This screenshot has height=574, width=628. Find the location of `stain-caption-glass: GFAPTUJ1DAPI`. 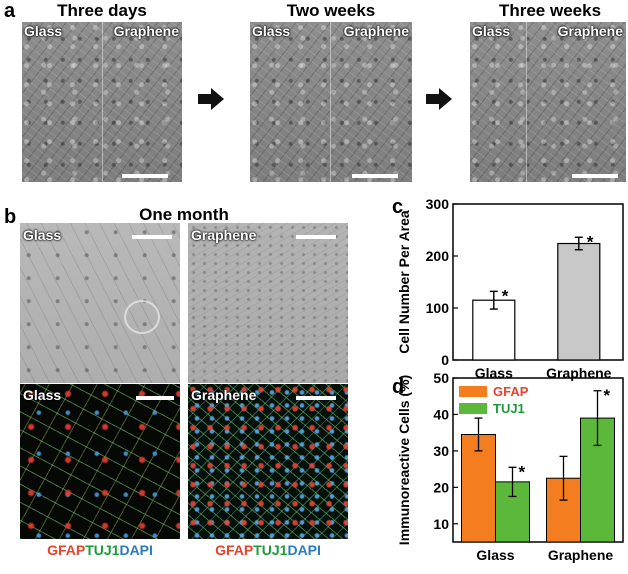

stain-caption-glass: GFAPTUJ1DAPI is located at coordinates (100, 550).